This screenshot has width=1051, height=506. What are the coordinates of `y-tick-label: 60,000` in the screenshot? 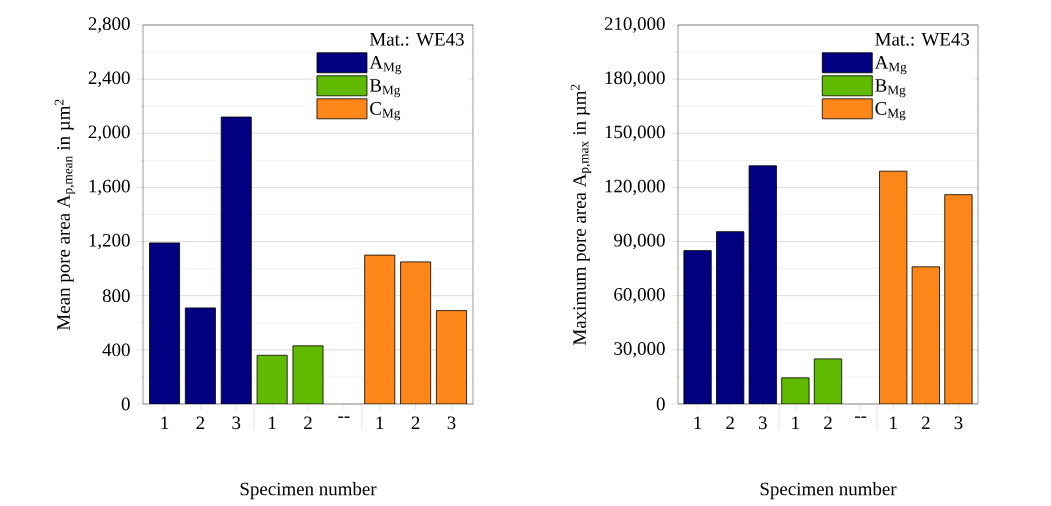 It's located at (639, 296).